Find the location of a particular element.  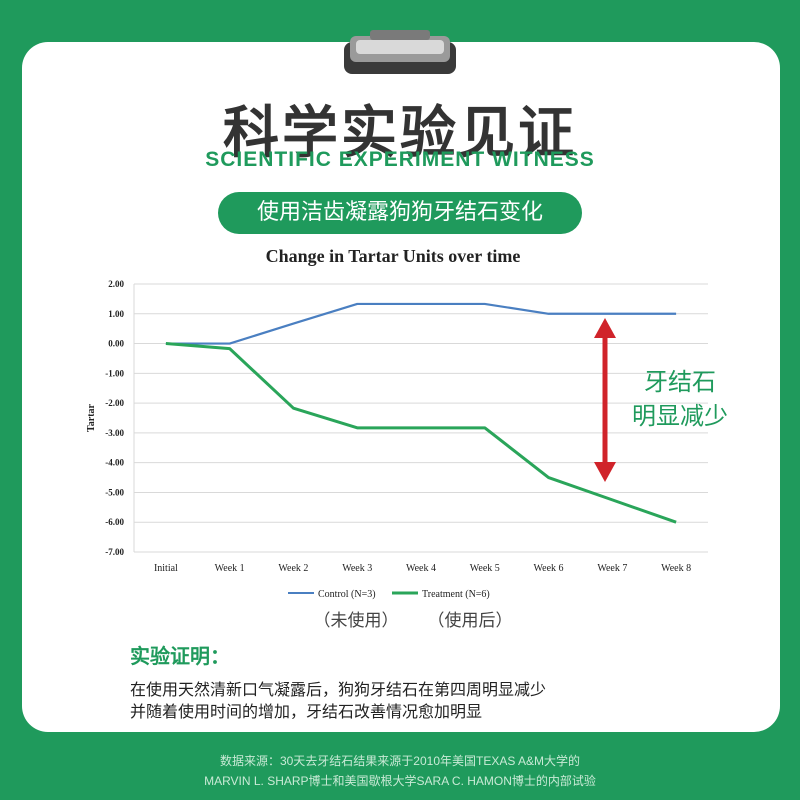

legend-label: Treatment (N=6) is located at coordinates (456, 594).